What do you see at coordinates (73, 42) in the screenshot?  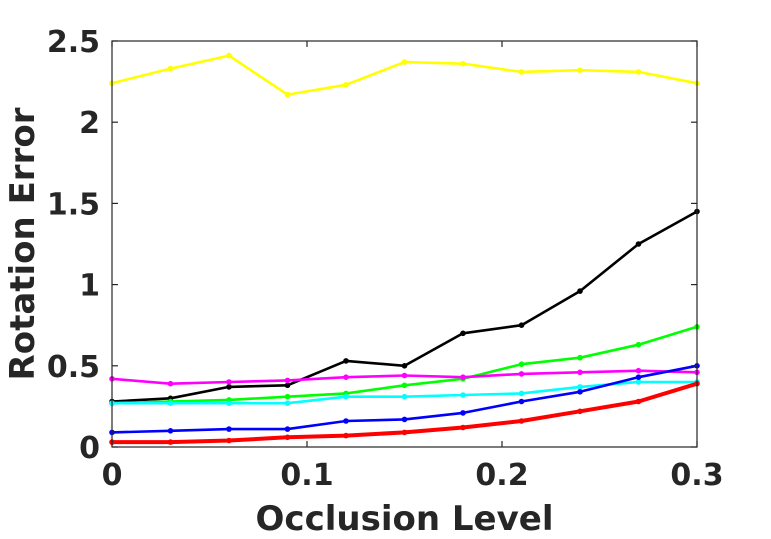 I see `y-tick-label: 2.5` at bounding box center [73, 42].